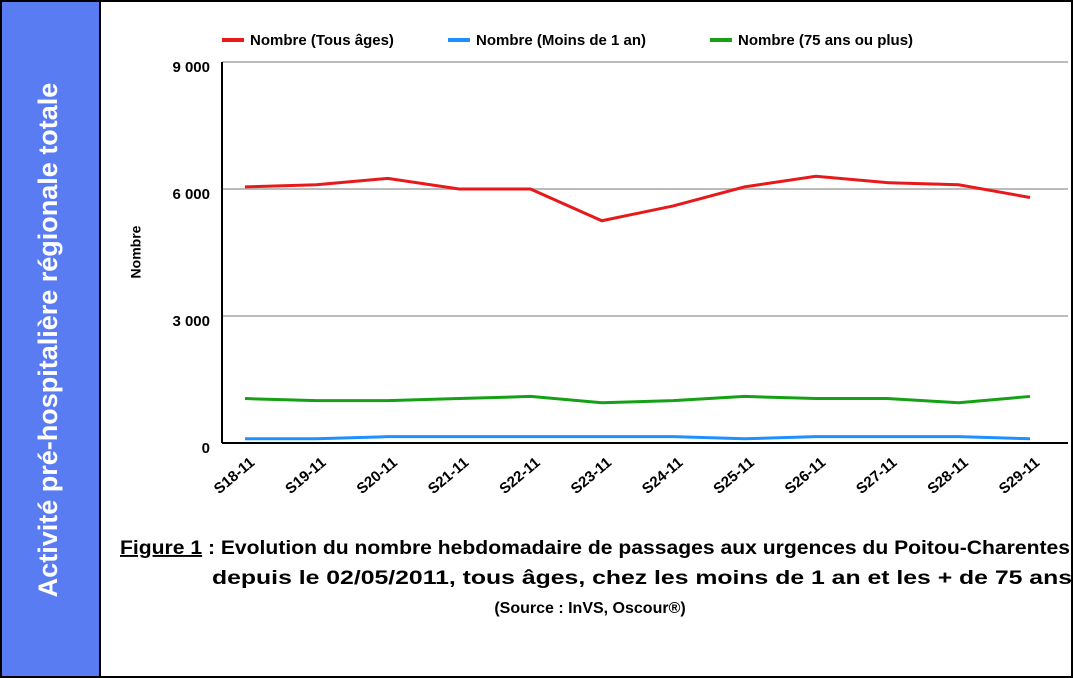  I want to click on y-axis-label: Nombre, so click(136, 251).